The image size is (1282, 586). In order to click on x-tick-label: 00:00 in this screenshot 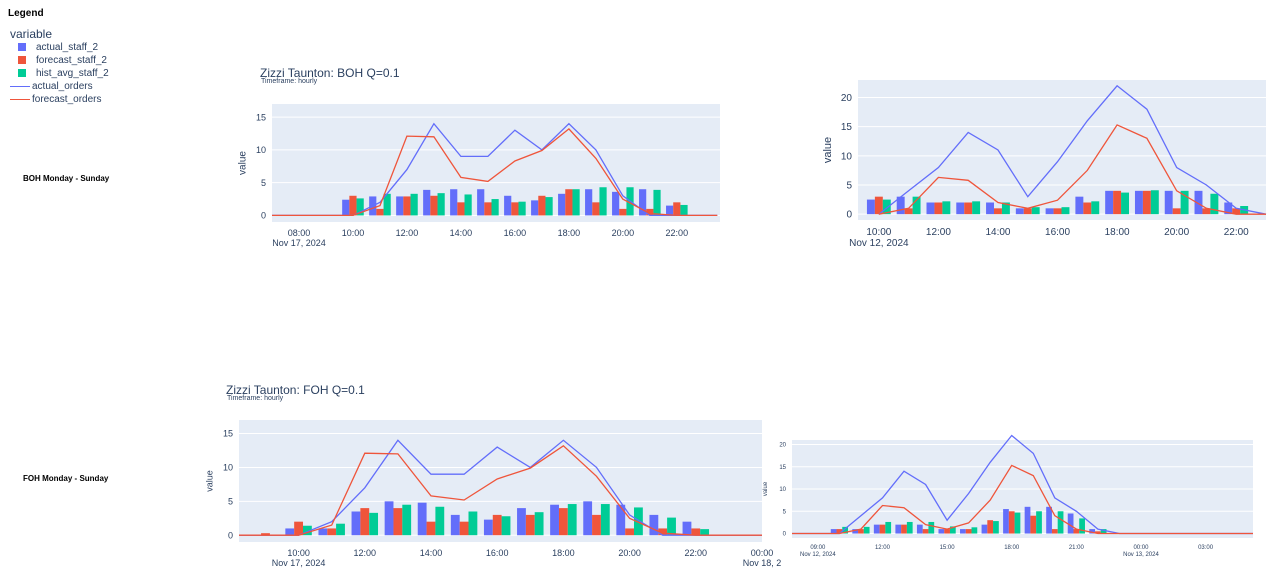, I will do `click(1141, 548)`.